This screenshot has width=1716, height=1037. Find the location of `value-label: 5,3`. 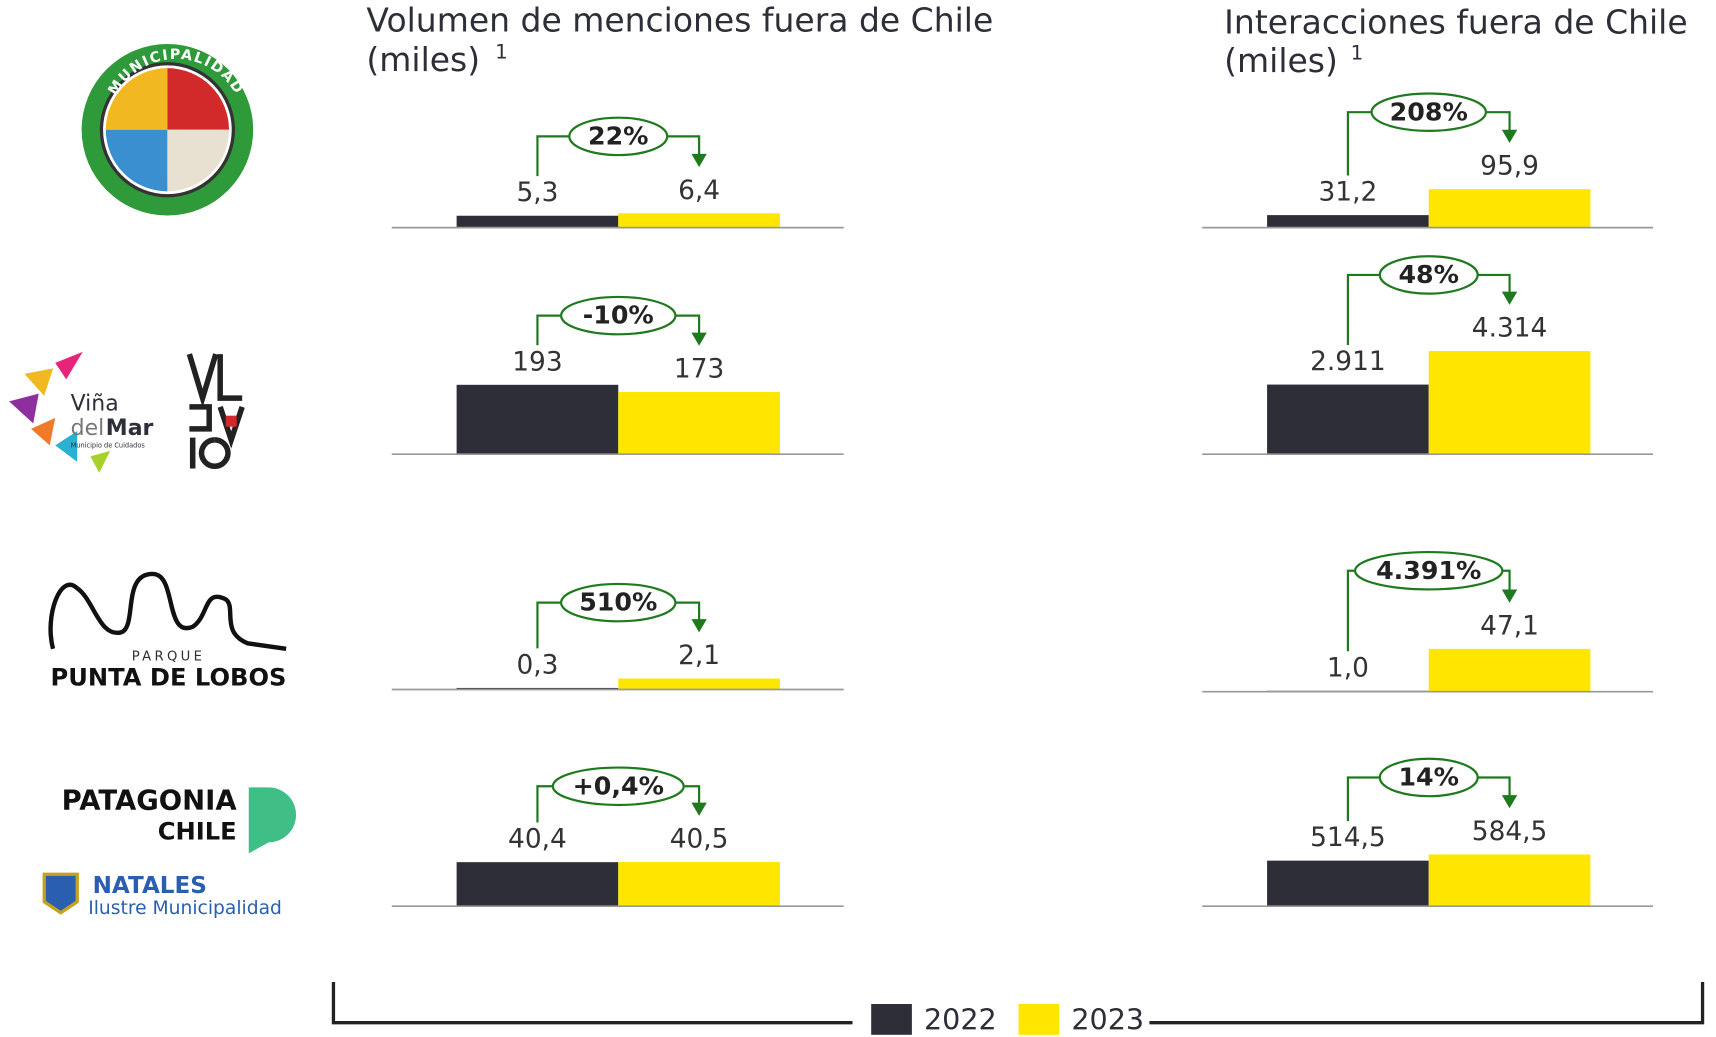

value-label: 5,3 is located at coordinates (537, 193).